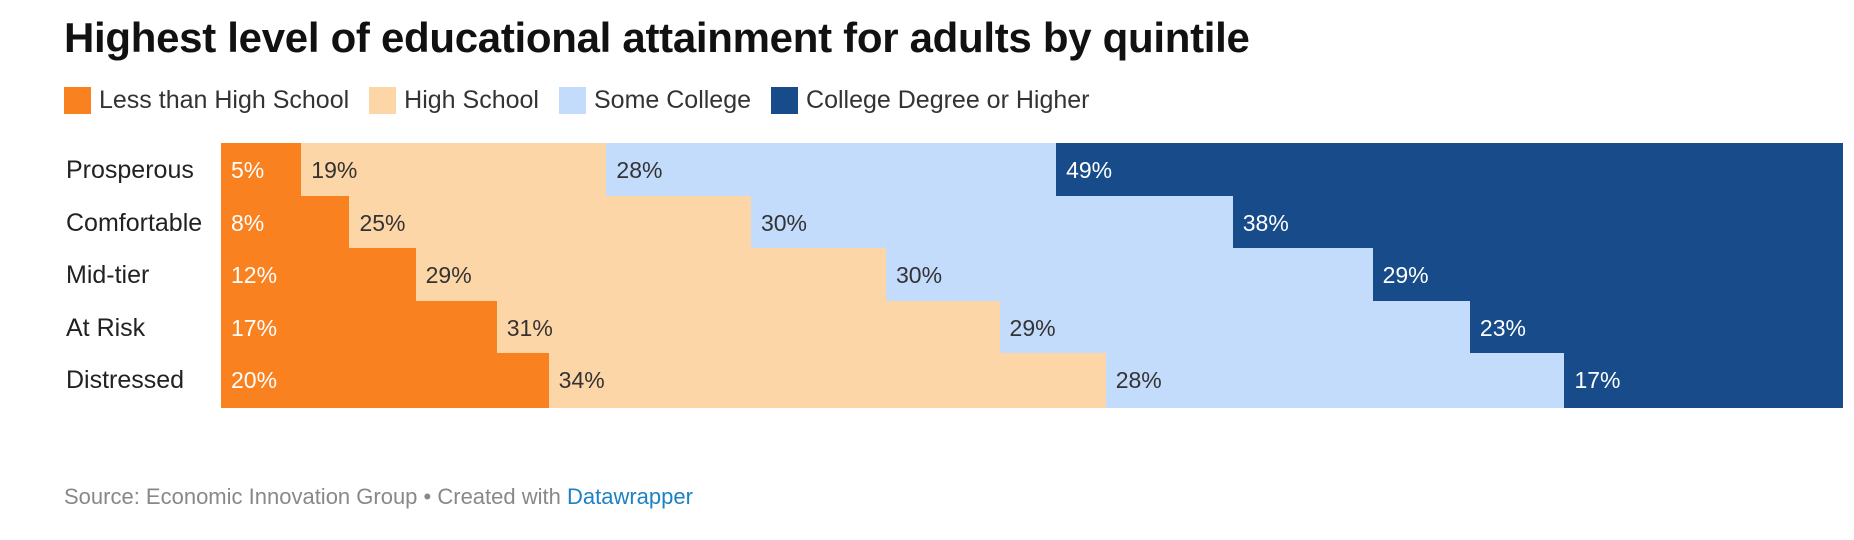  Describe the element at coordinates (248, 222) in the screenshot. I see `data-label: 8%` at that location.